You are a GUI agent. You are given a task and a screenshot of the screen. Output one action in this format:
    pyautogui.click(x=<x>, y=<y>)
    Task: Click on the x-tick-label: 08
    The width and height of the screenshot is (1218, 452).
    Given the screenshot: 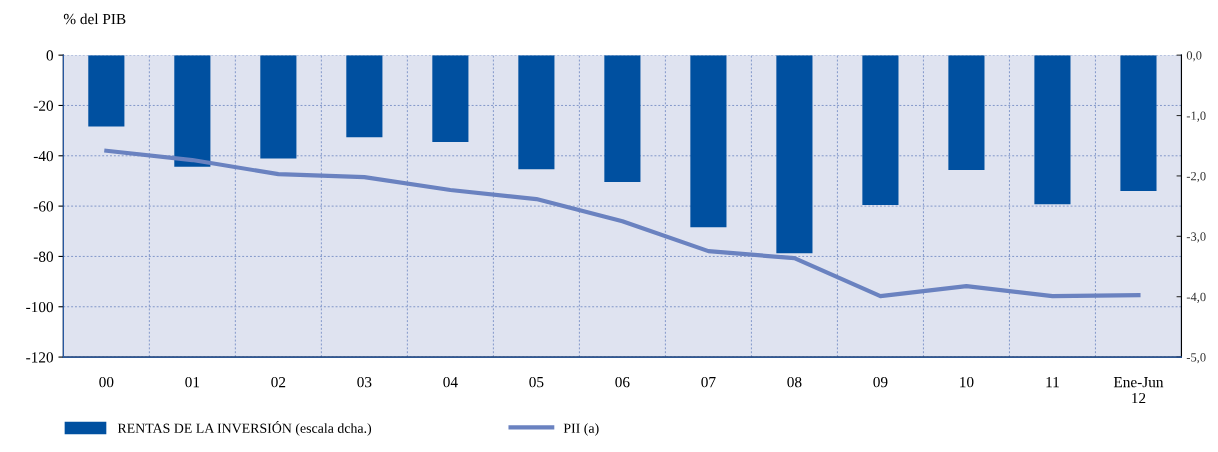 What is the action you would take?
    pyautogui.click(x=794, y=382)
    